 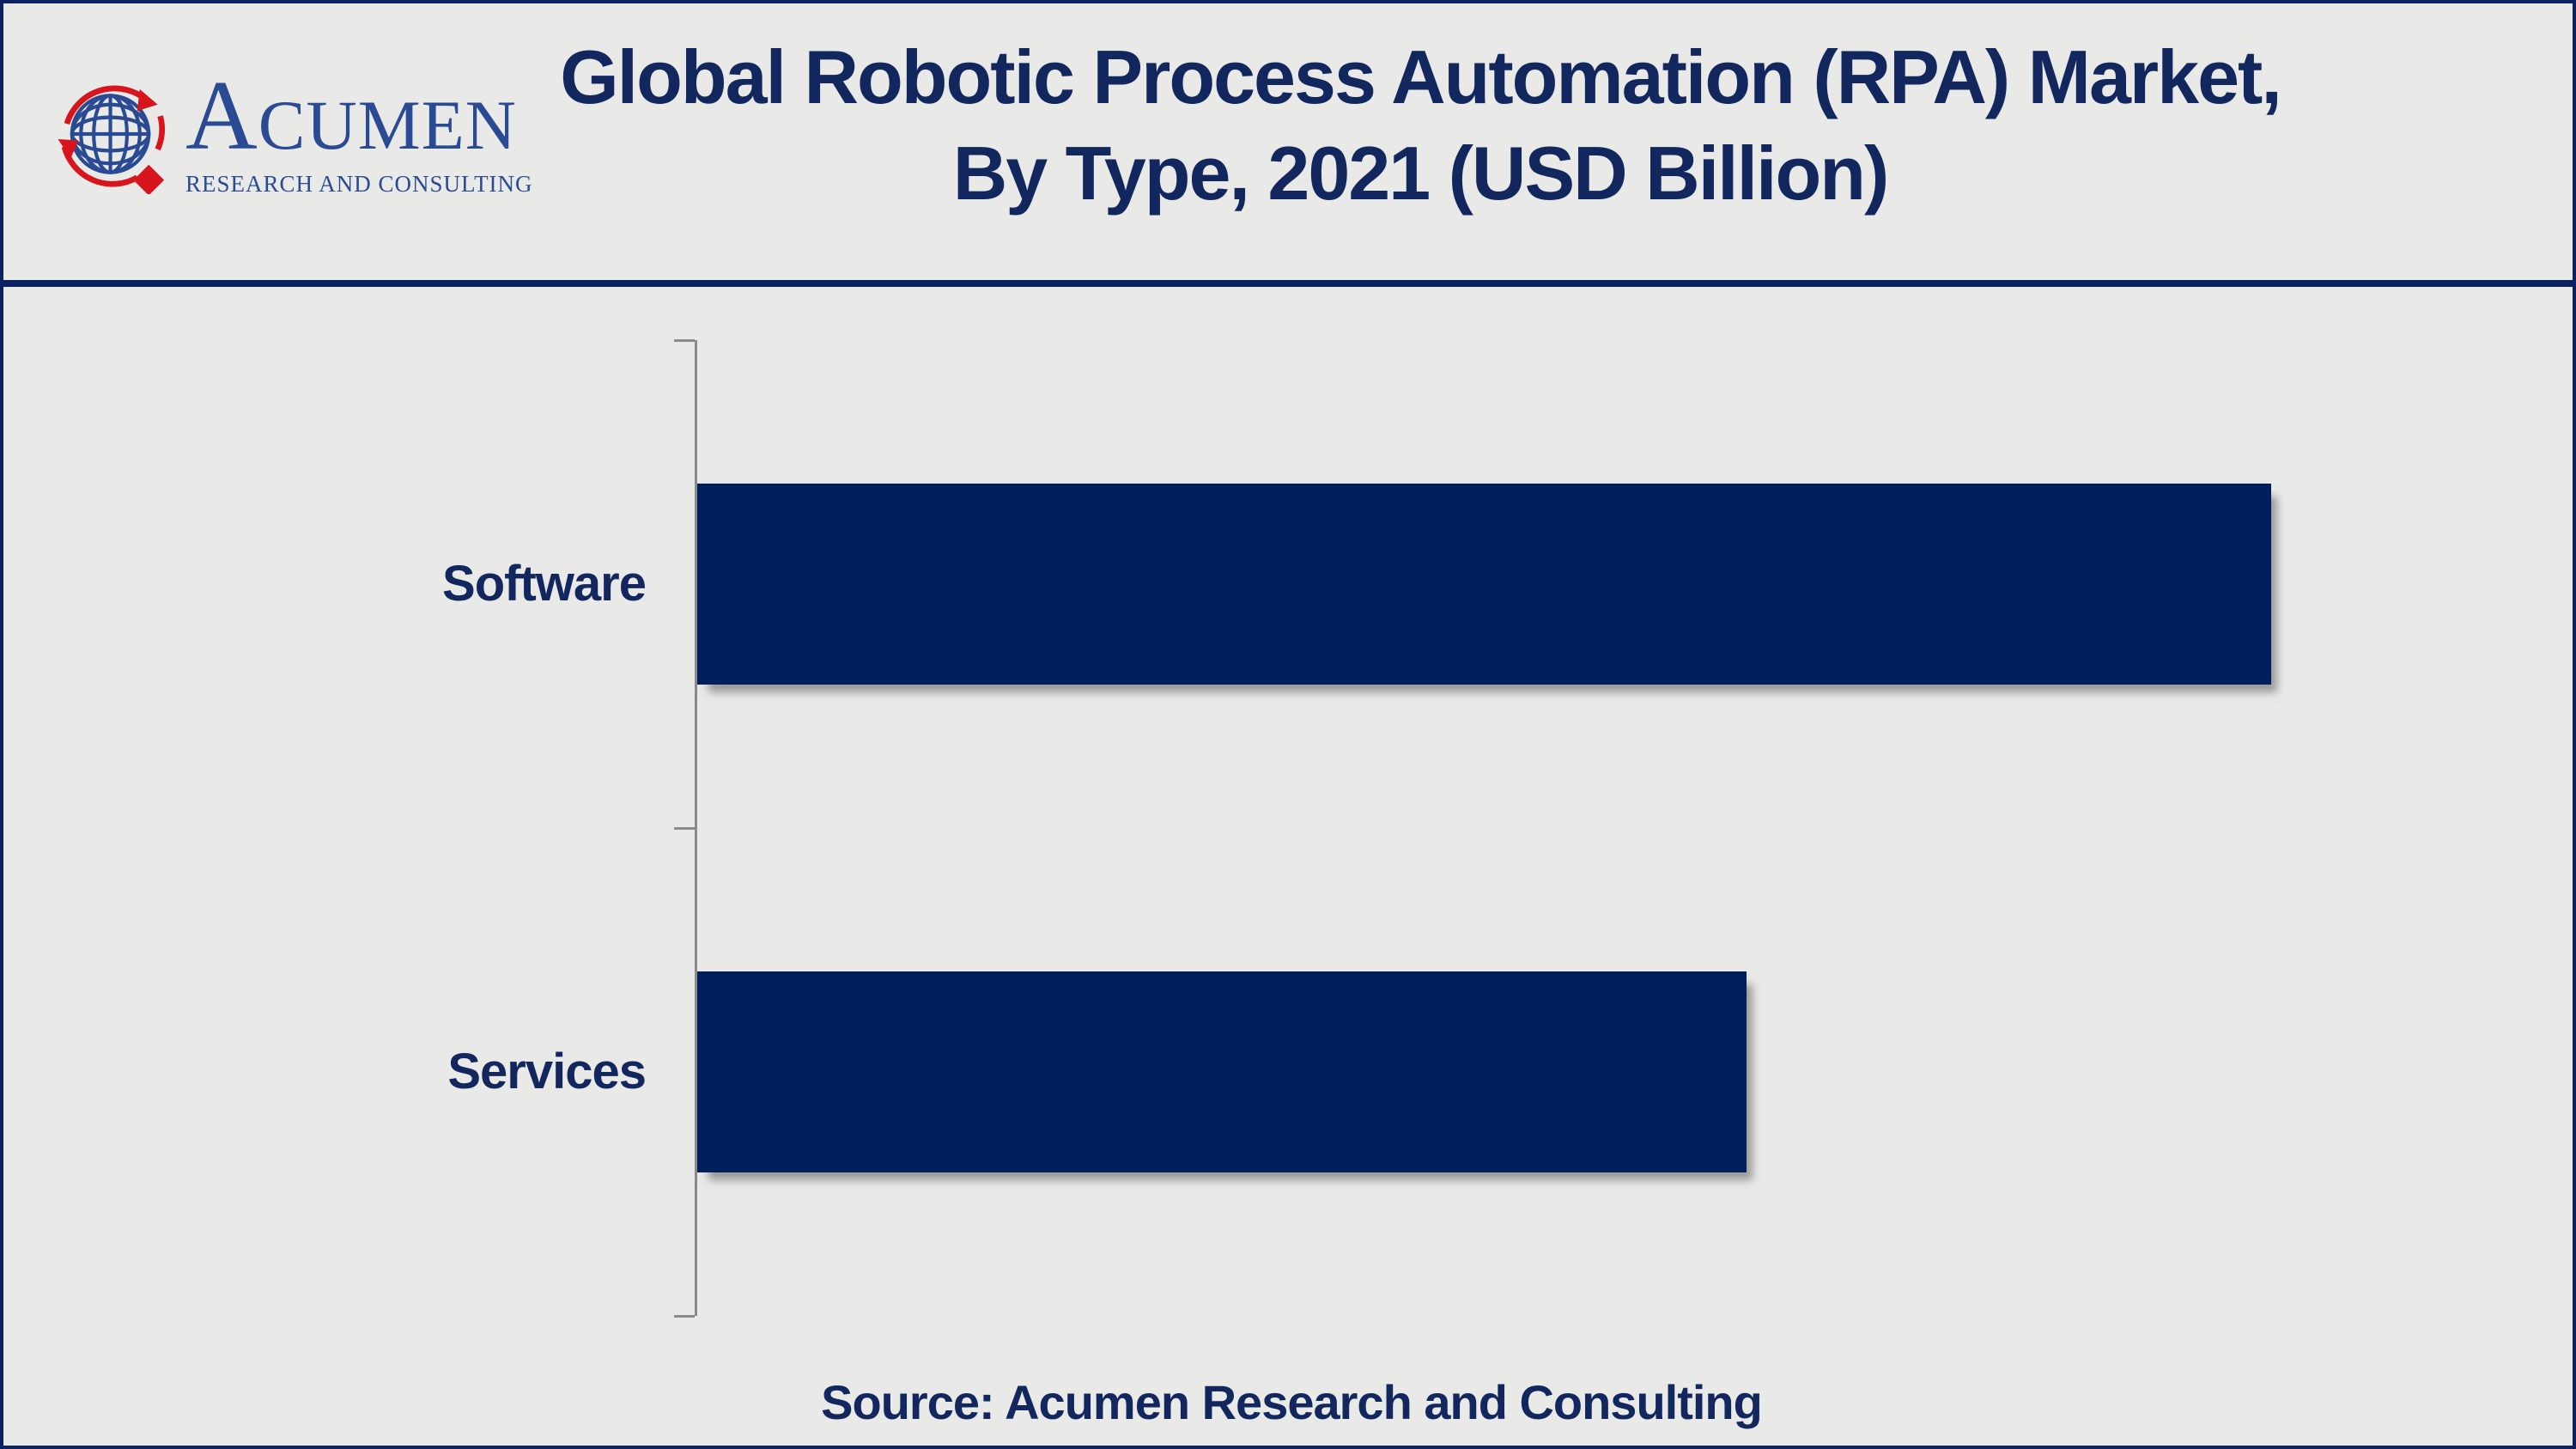 What do you see at coordinates (1484, 584) in the screenshot?
I see `bar-software` at bounding box center [1484, 584].